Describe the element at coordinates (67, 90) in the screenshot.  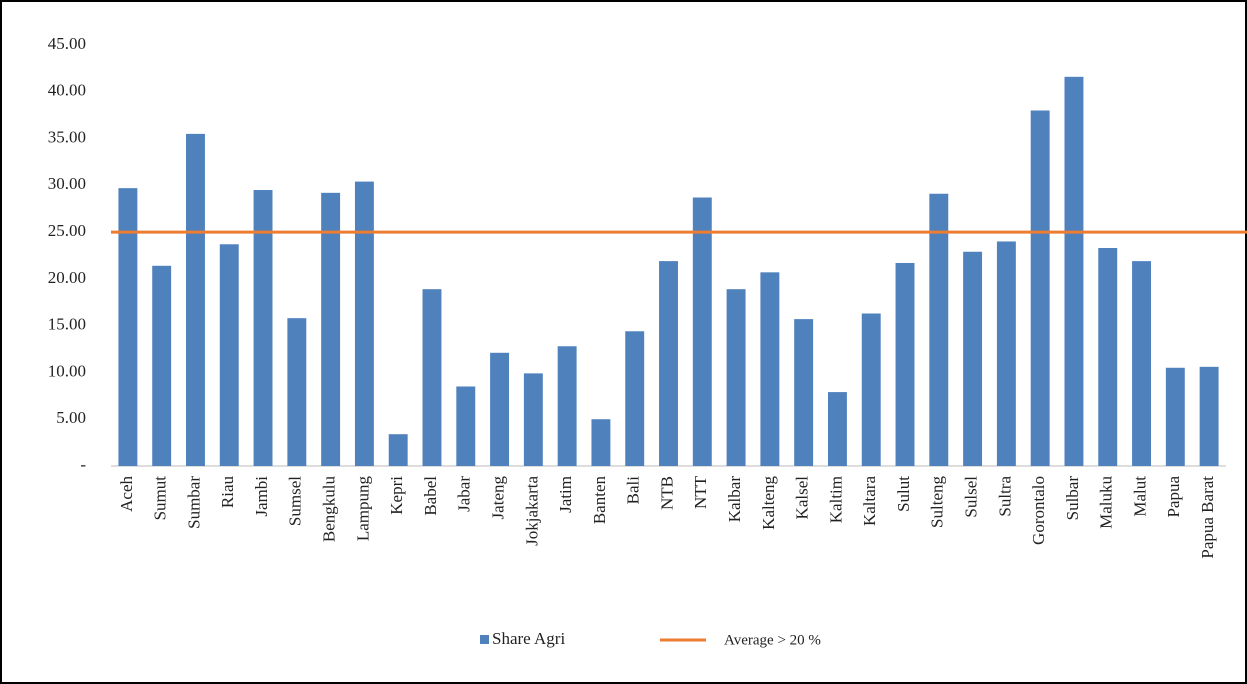
I see `y-tick-label: 40.00` at that location.